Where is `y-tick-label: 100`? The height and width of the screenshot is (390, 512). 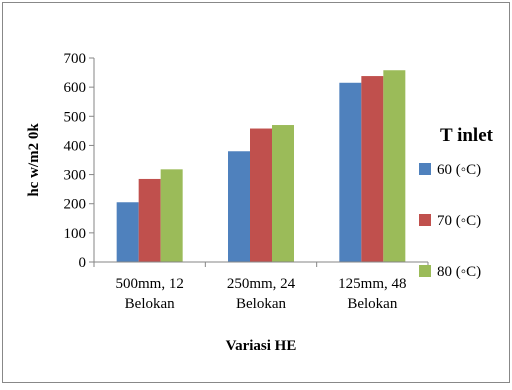 y-tick-label: 100 is located at coordinates (75, 234).